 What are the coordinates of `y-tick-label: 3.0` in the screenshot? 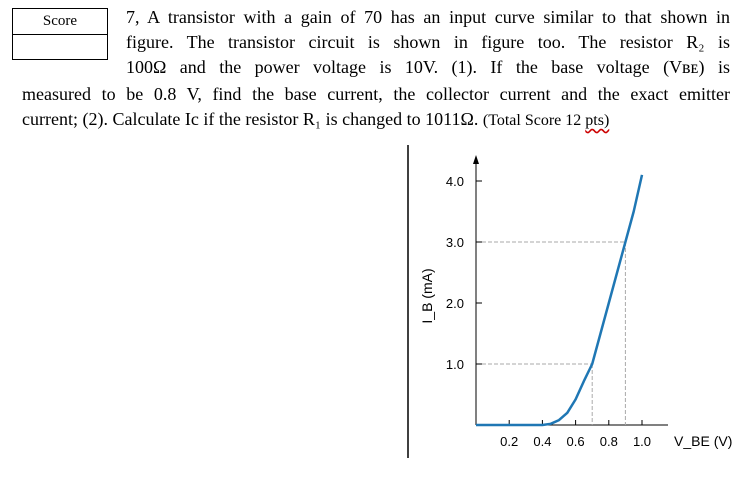 It's located at (455, 242).